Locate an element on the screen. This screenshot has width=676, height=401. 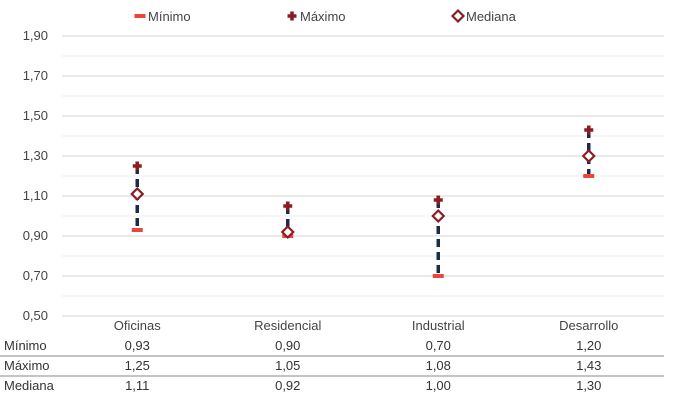
table-cell: 1,25 is located at coordinates (137, 365).